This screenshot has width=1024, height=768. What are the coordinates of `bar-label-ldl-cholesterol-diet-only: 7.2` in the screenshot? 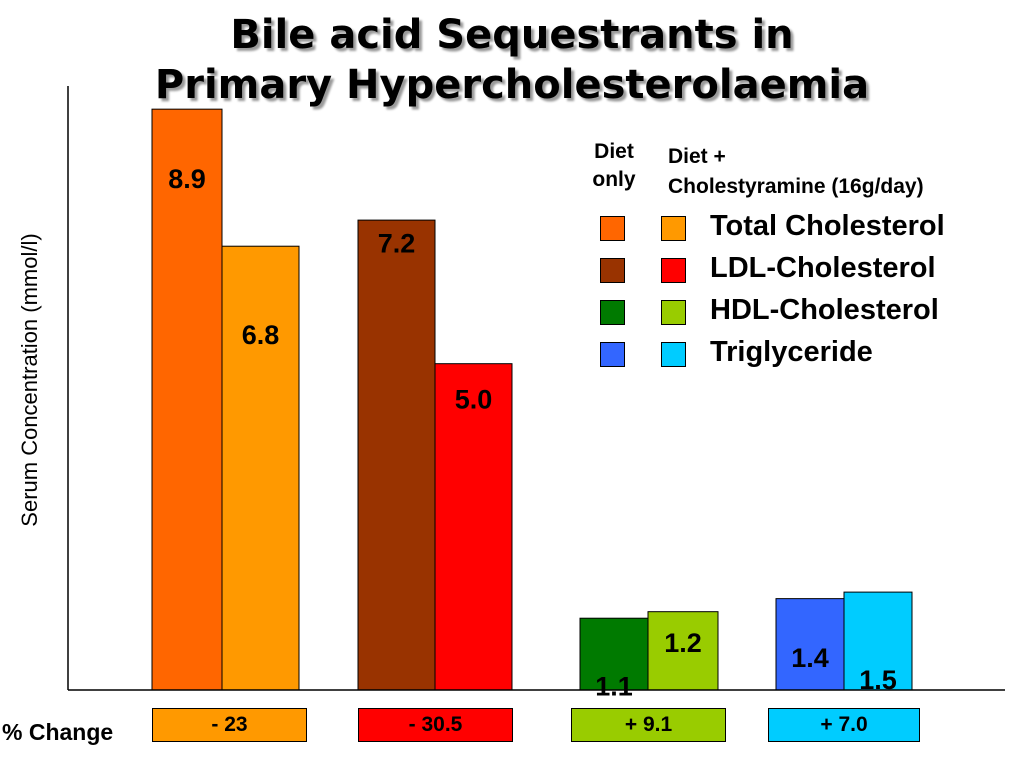 It's located at (397, 244).